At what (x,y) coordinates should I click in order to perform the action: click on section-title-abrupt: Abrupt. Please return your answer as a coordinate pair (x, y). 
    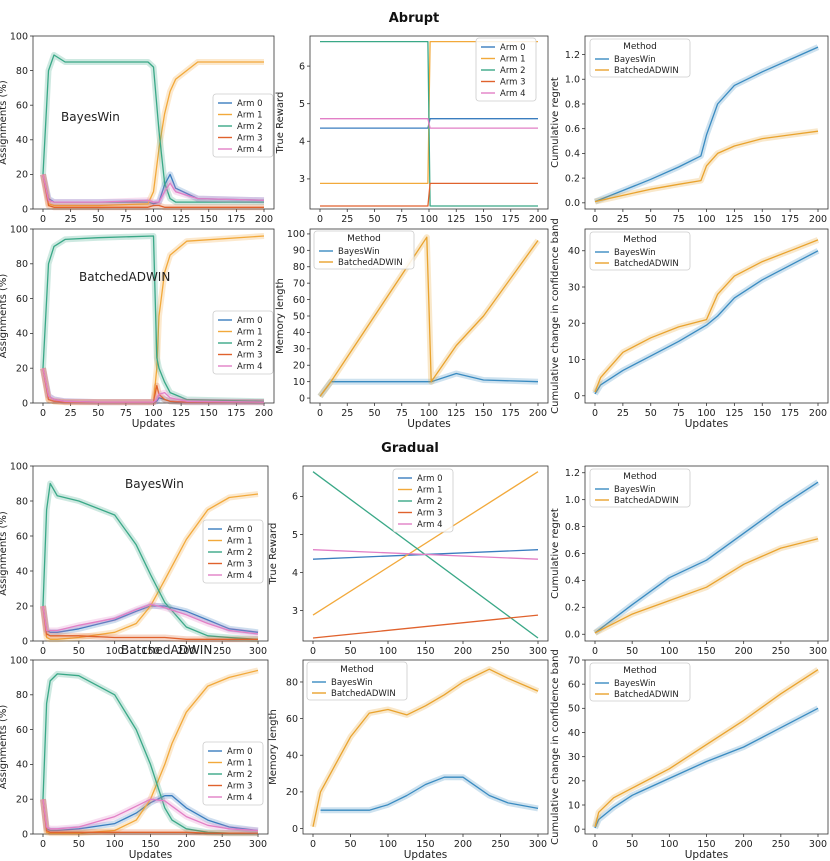
    Looking at the image, I should click on (414, 18).